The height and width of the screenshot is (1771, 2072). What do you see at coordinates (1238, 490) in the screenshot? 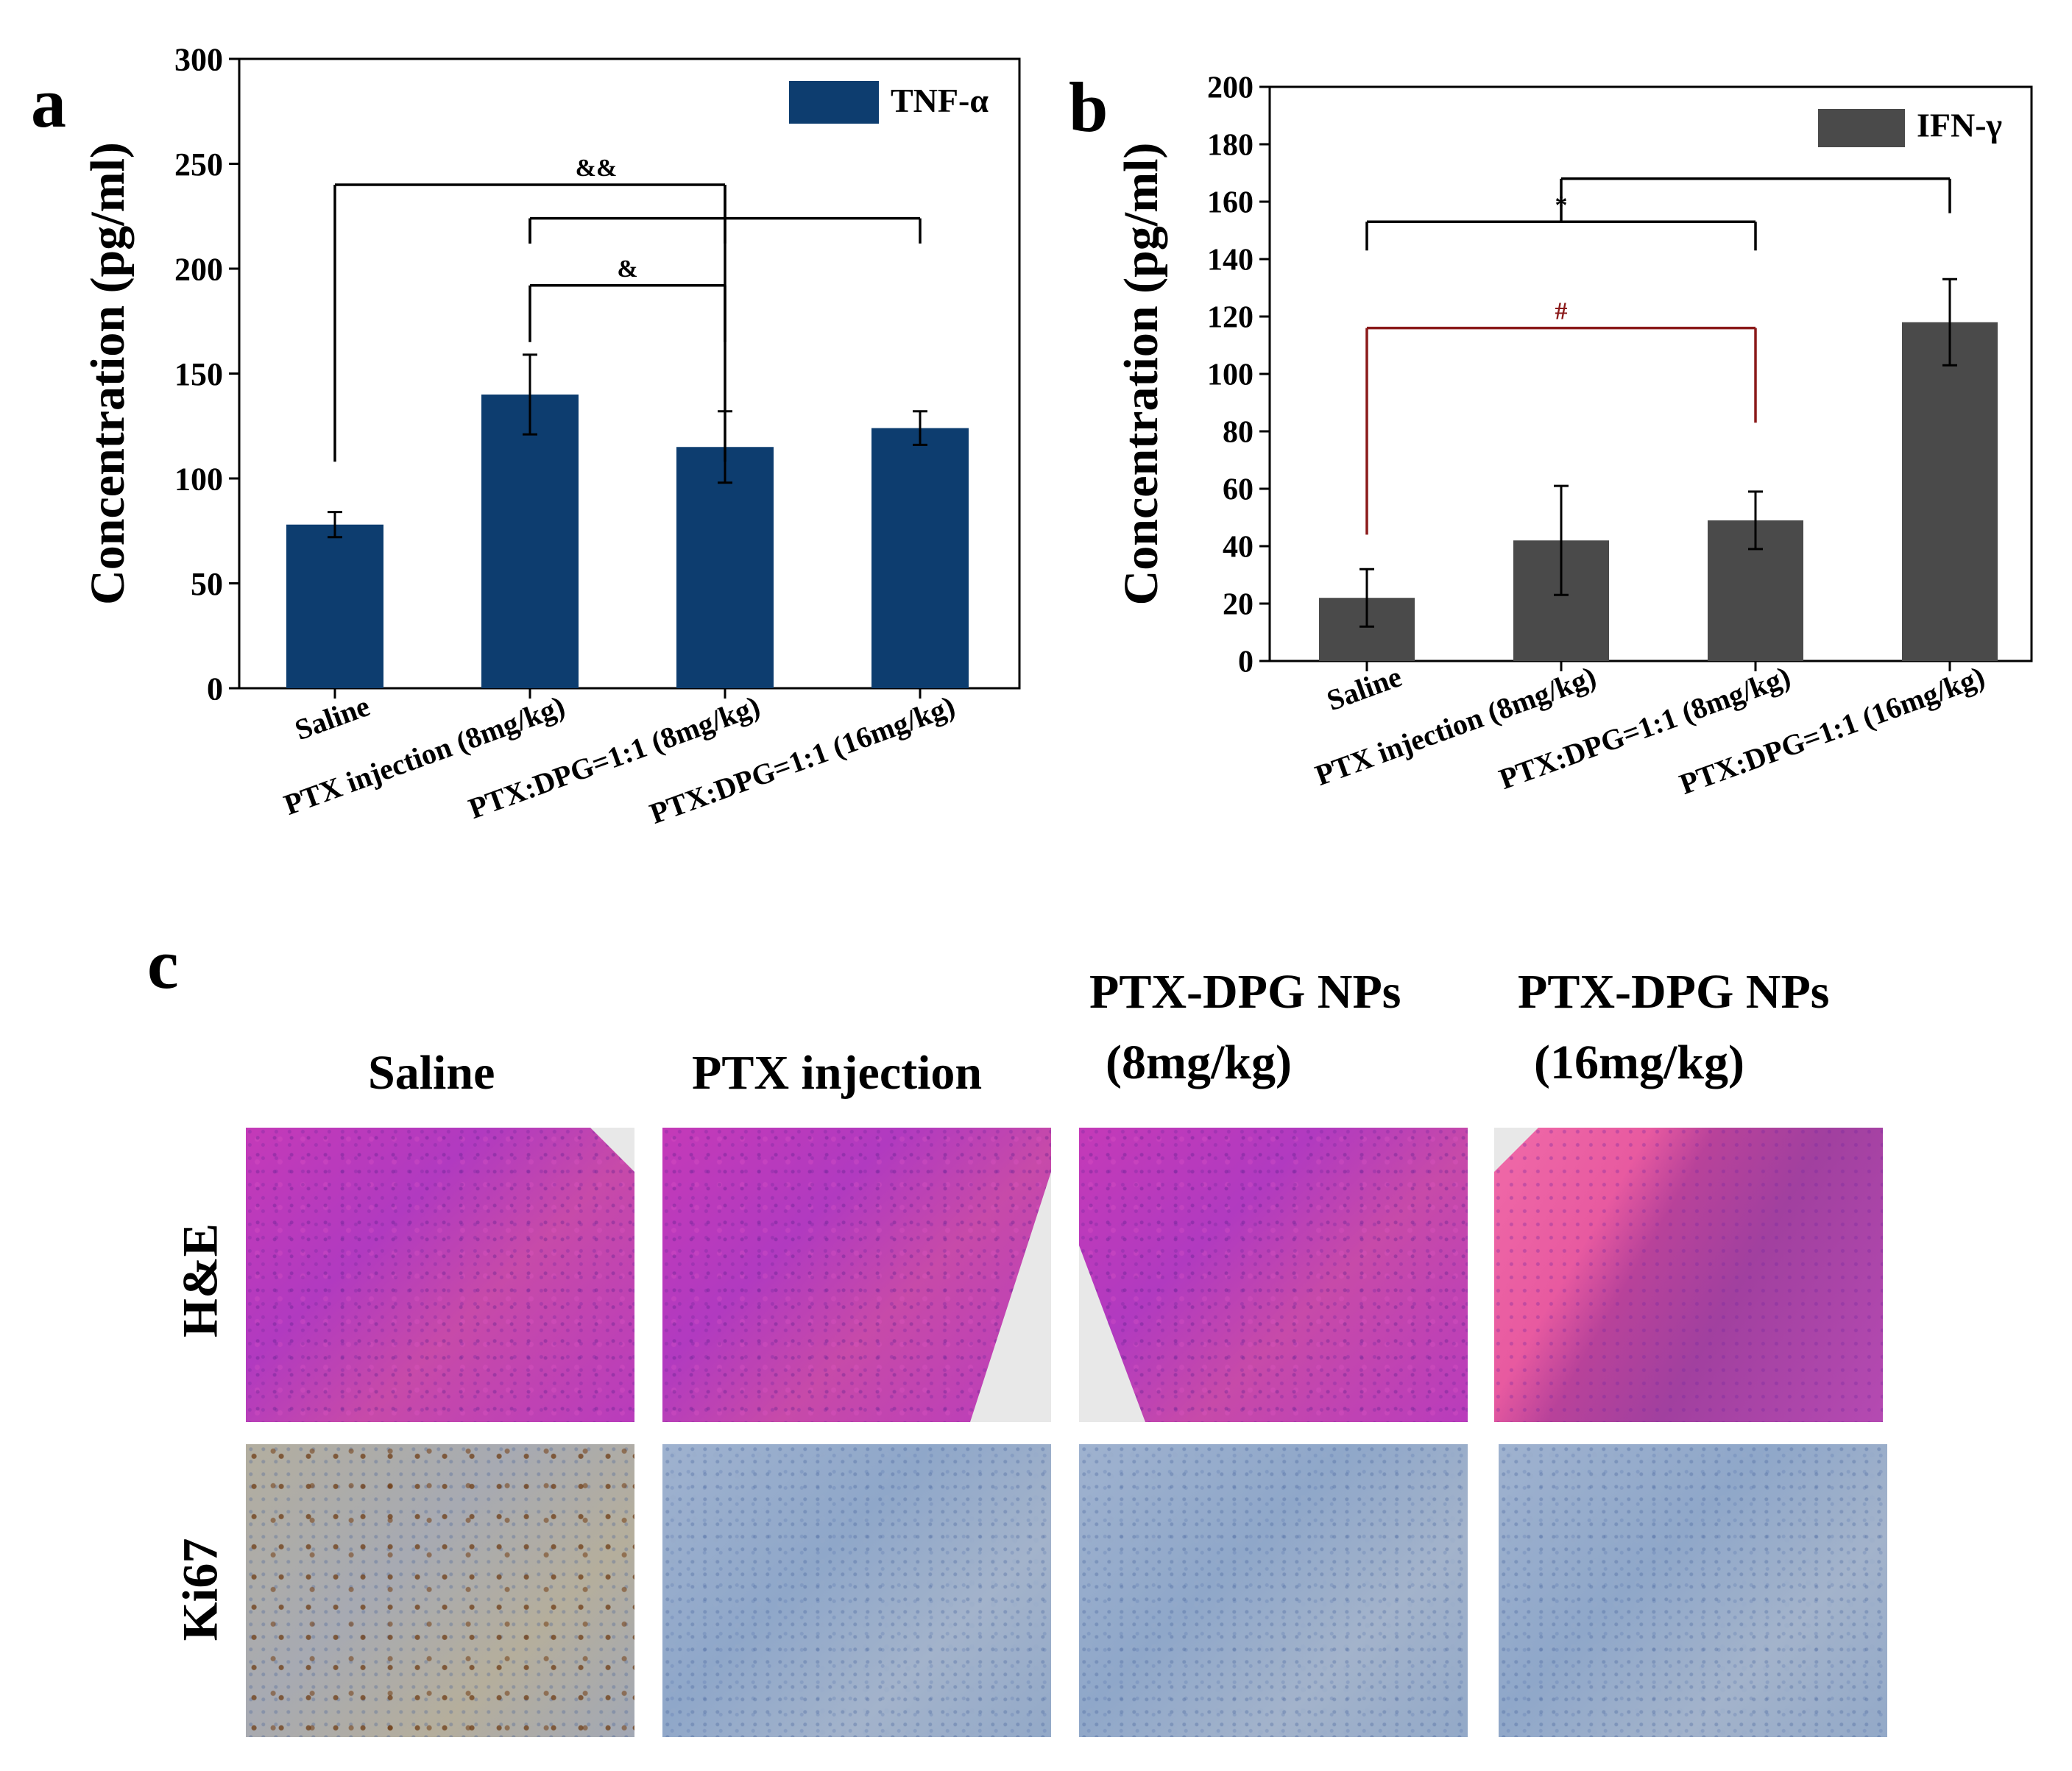
I see `chart-b-ytick-label-3: 60` at bounding box center [1238, 490].